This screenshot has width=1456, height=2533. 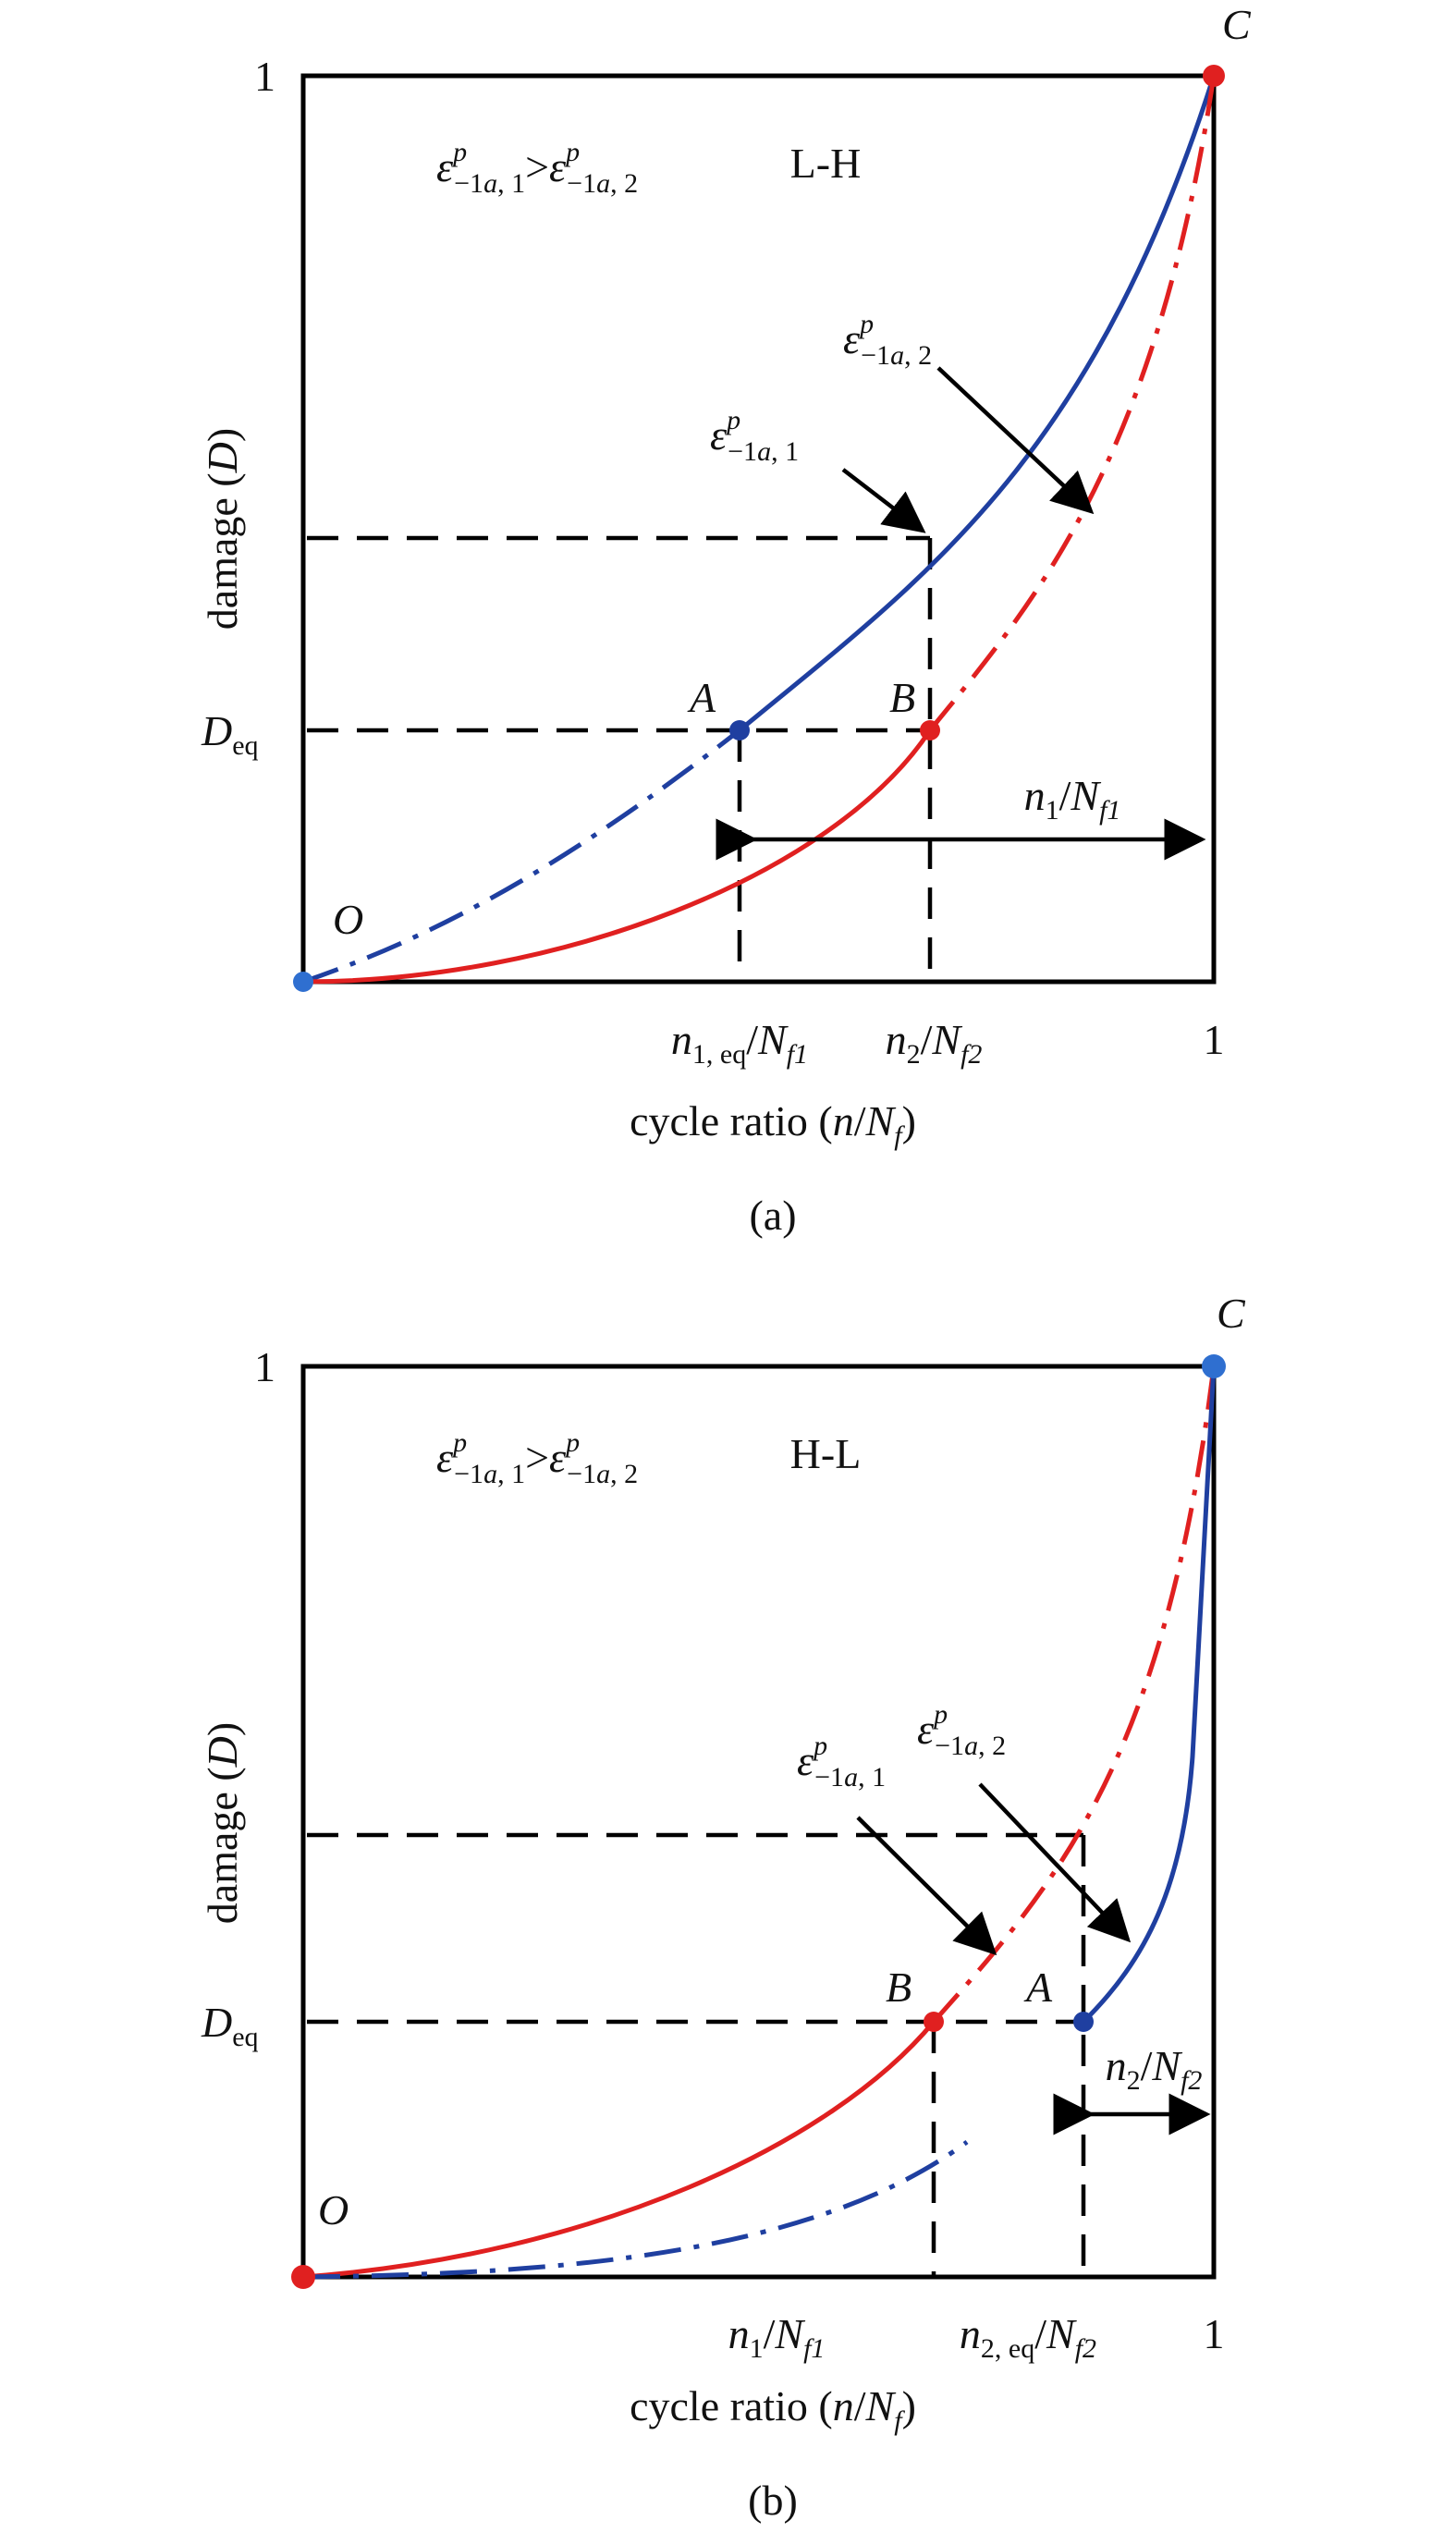 What do you see at coordinates (739, 1043) in the screenshot?
I see `x-tick-1: n1, eq/Nf1` at bounding box center [739, 1043].